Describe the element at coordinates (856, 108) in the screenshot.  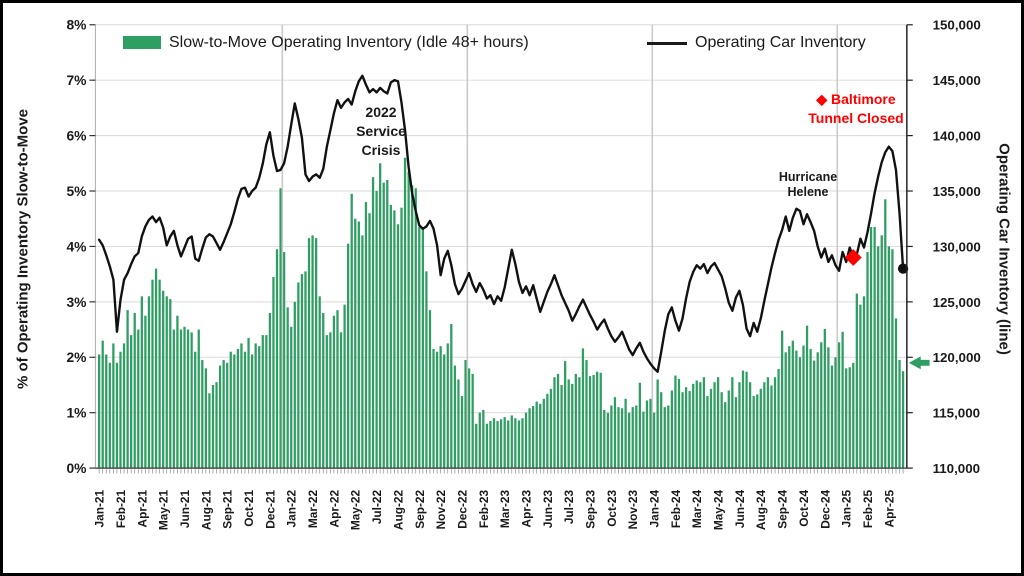
I see `annotation-baltimore-tunnel-closed: ◆ Baltimore Tunnel Closed` at that location.